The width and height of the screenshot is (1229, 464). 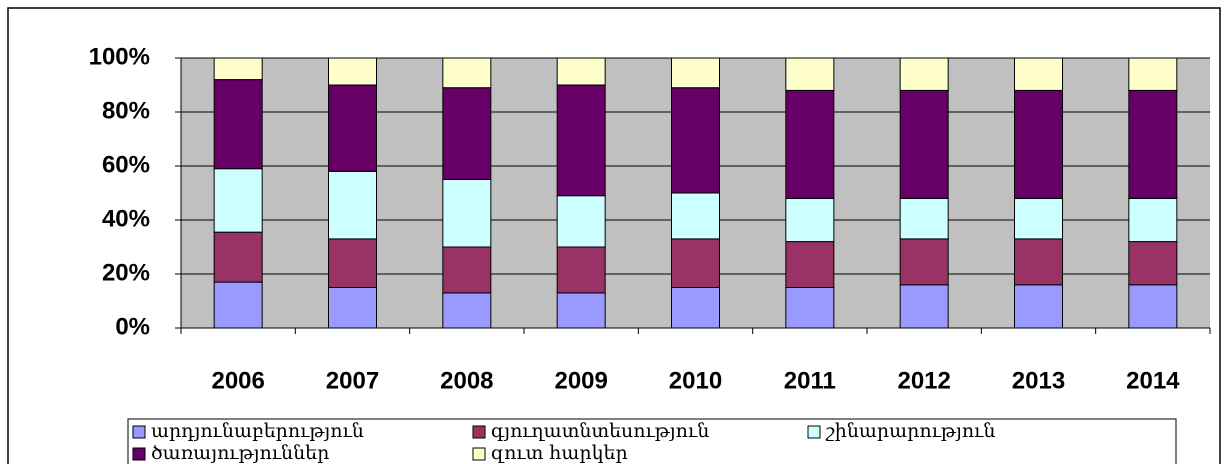 I want to click on y-tick-label: 100%, so click(x=119, y=56).